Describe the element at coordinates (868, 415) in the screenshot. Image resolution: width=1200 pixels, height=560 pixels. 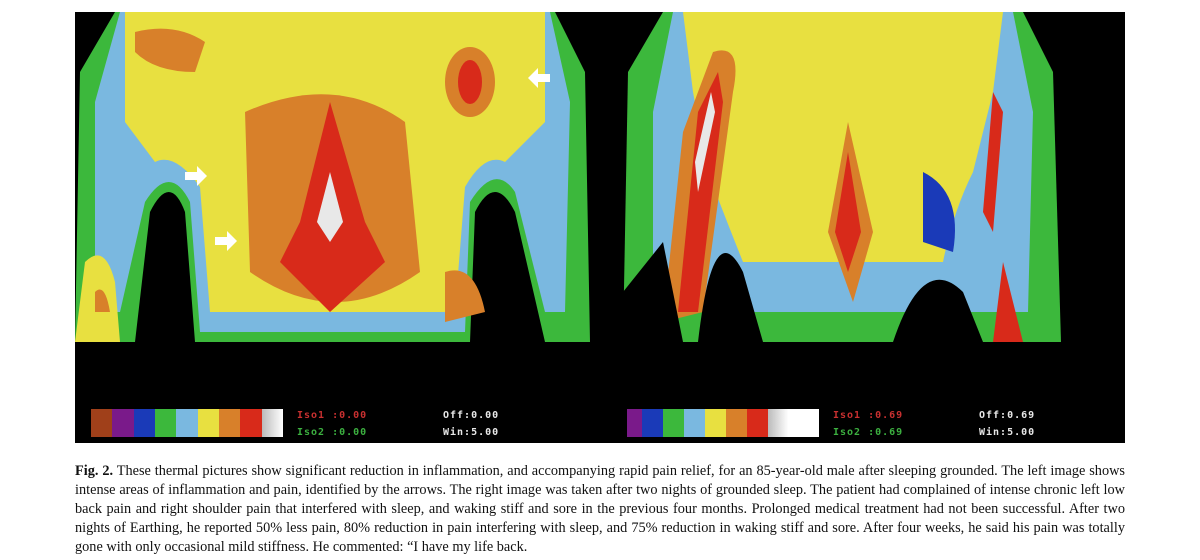
I see `iso1-readout-after: Iso1 :0.69` at that location.